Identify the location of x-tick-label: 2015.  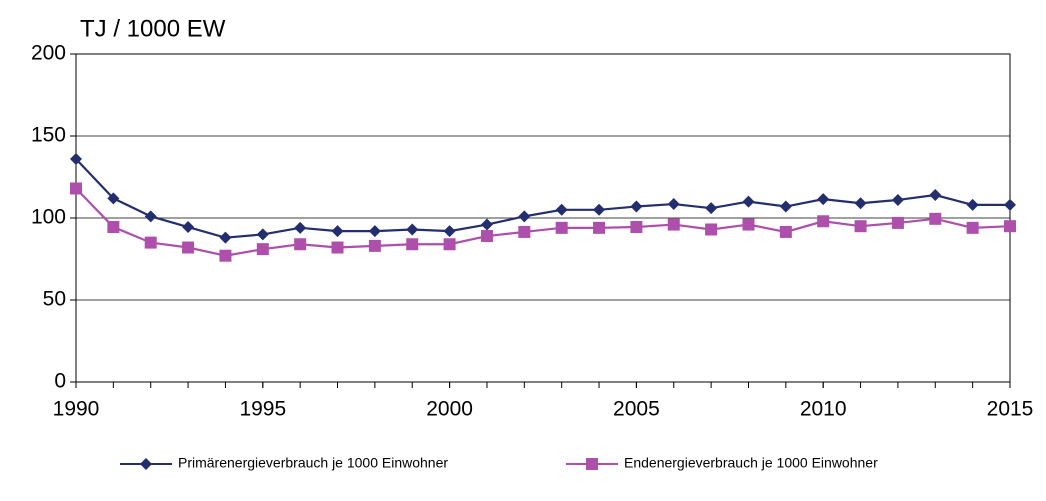
(1010, 409).